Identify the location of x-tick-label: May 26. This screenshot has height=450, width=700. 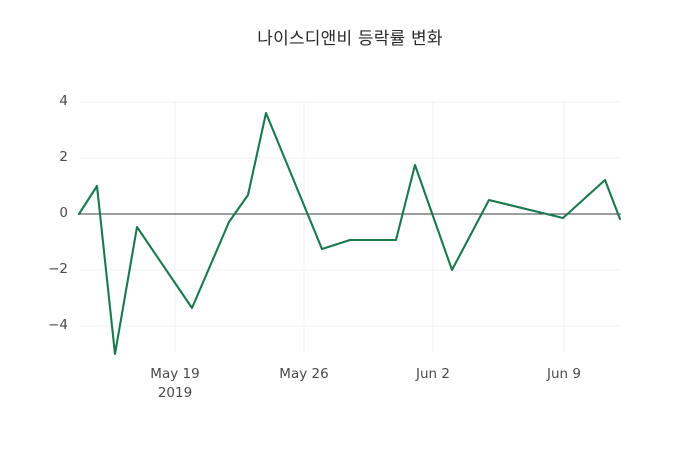
(304, 374).